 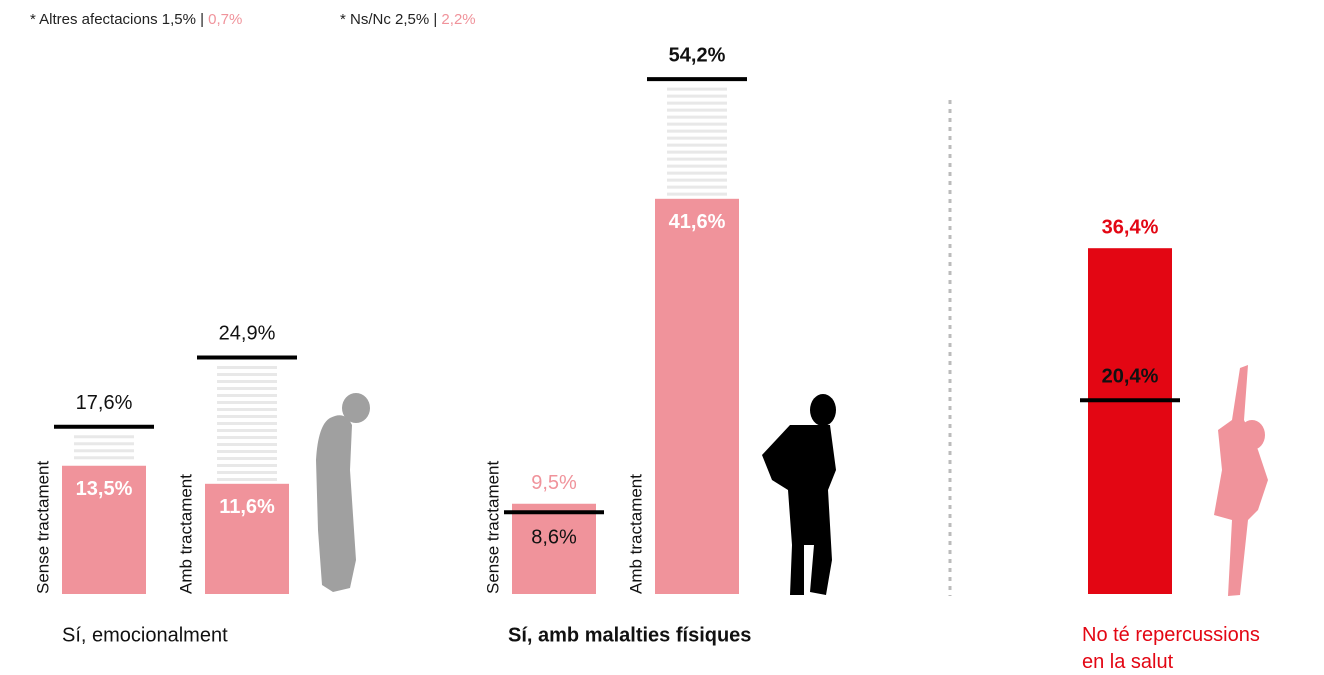 I want to click on group-name: Sí, amb malalties físiques, so click(x=629, y=635).